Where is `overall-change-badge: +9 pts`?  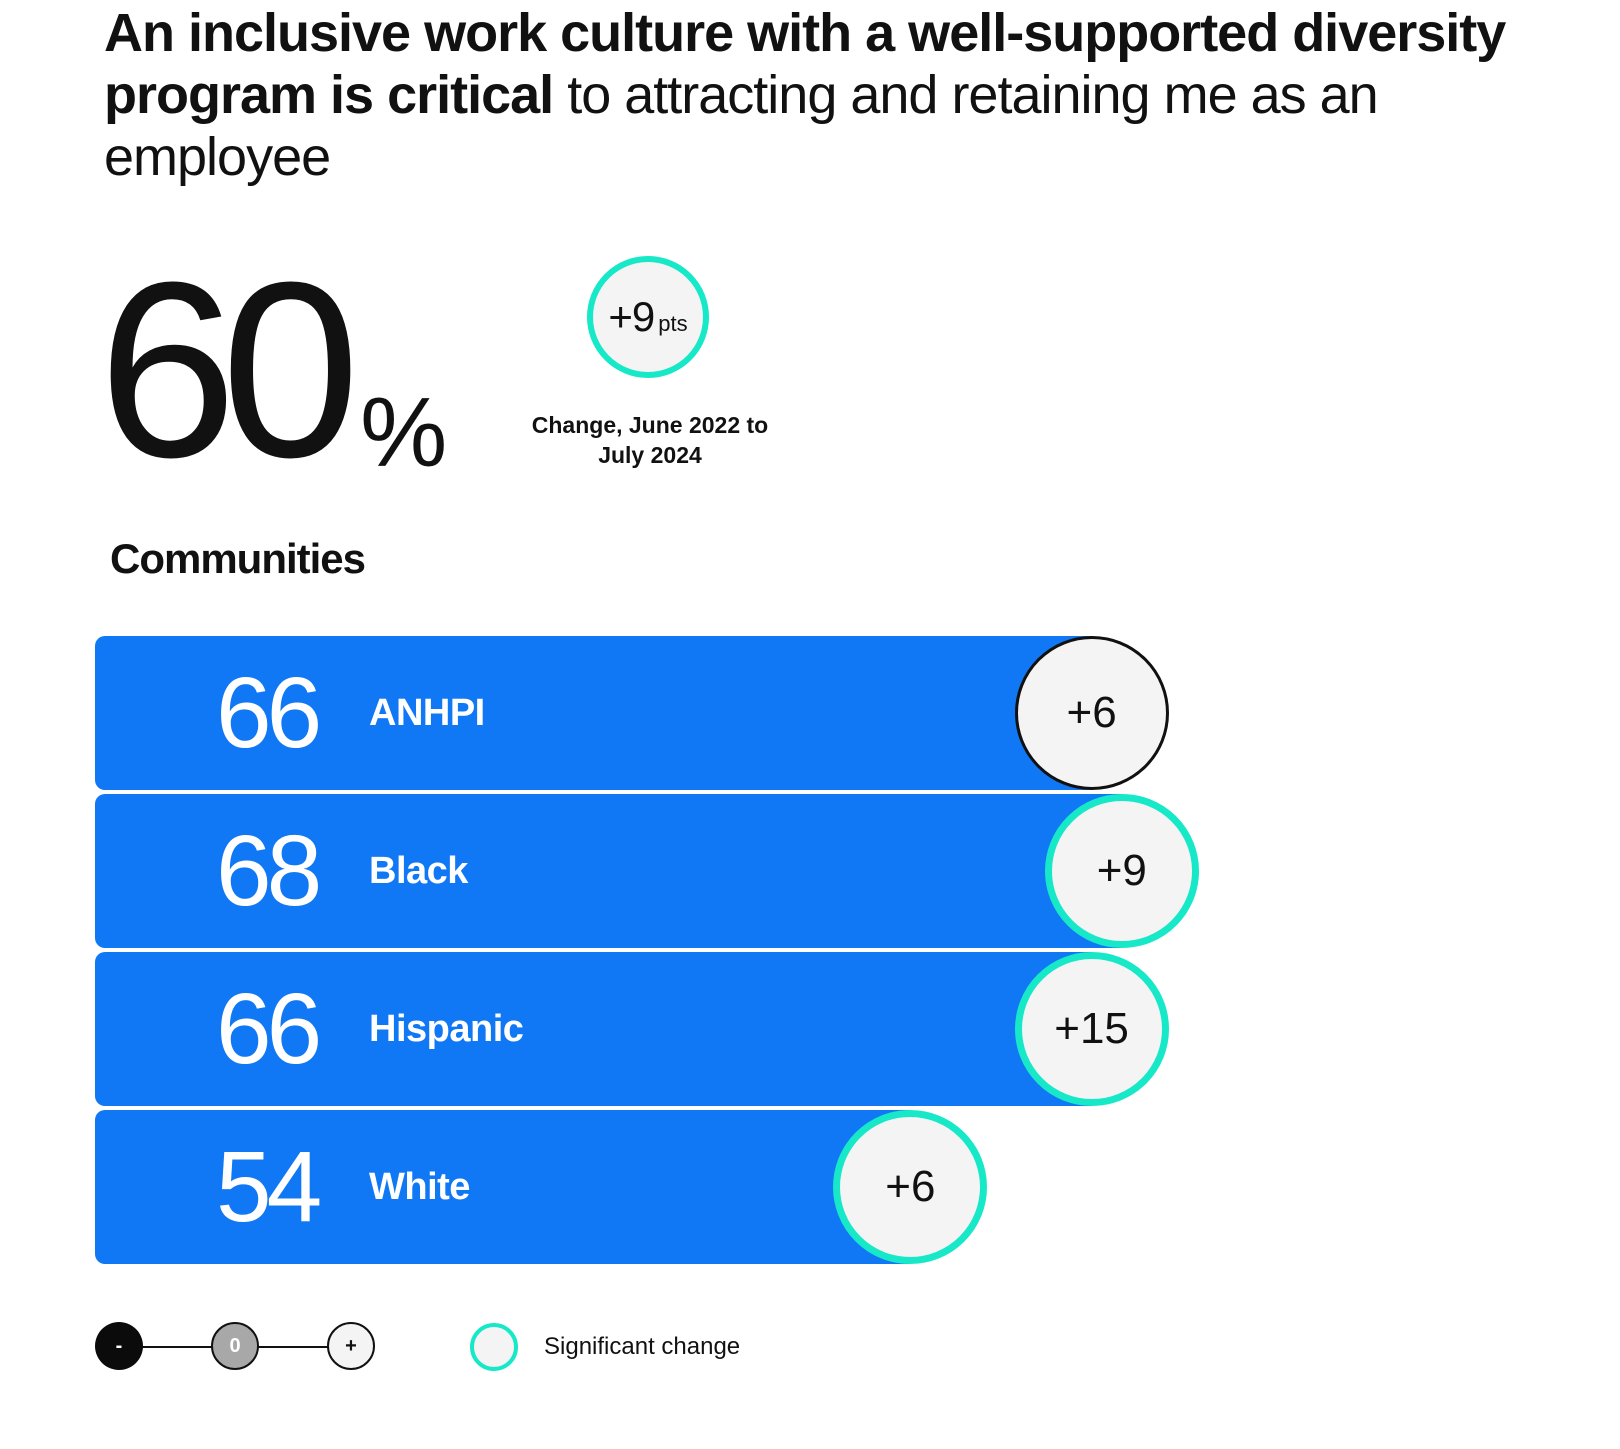 overall-change-badge: +9 pts is located at coordinates (648, 317).